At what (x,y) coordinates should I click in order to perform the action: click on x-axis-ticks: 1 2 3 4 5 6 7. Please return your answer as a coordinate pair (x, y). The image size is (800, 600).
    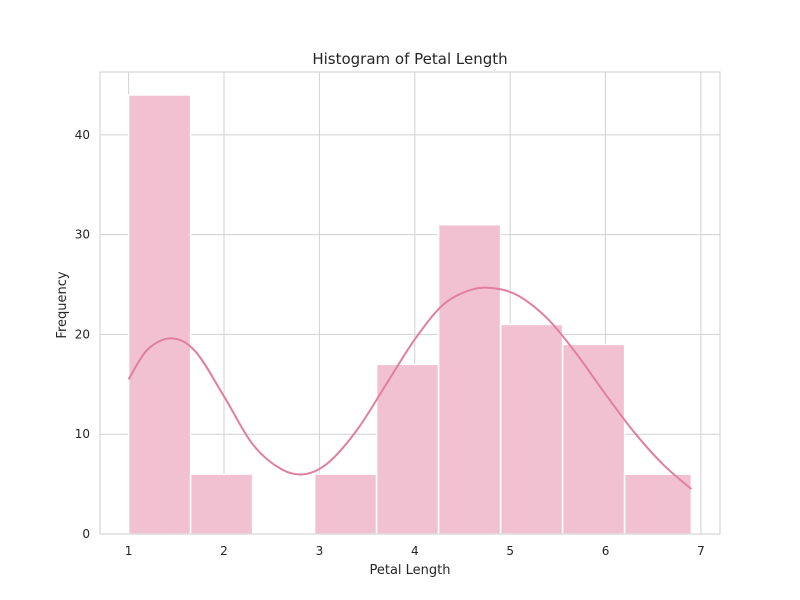
    Looking at the image, I should click on (415, 551).